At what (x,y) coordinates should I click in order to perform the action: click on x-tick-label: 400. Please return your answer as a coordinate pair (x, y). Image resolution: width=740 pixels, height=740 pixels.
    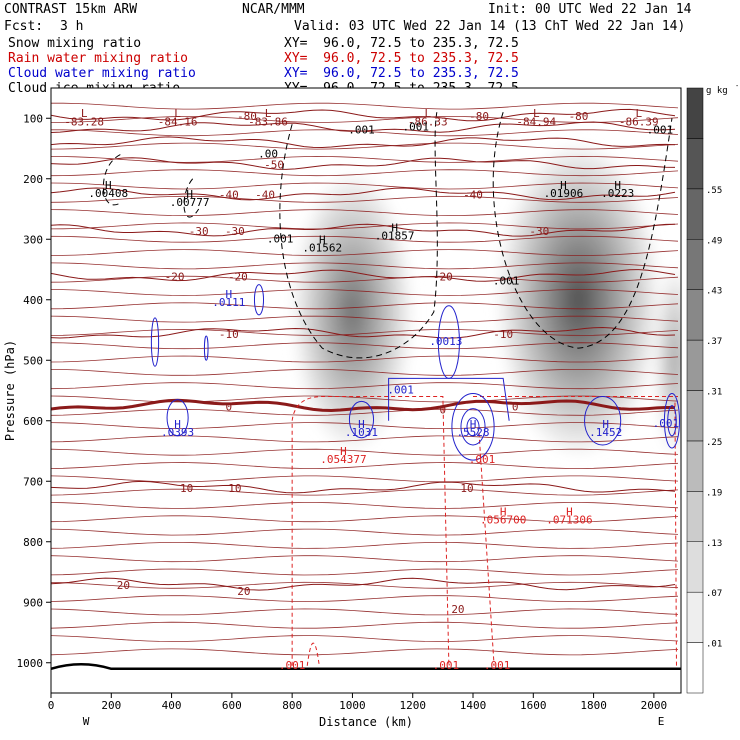
    Looking at the image, I should click on (172, 705).